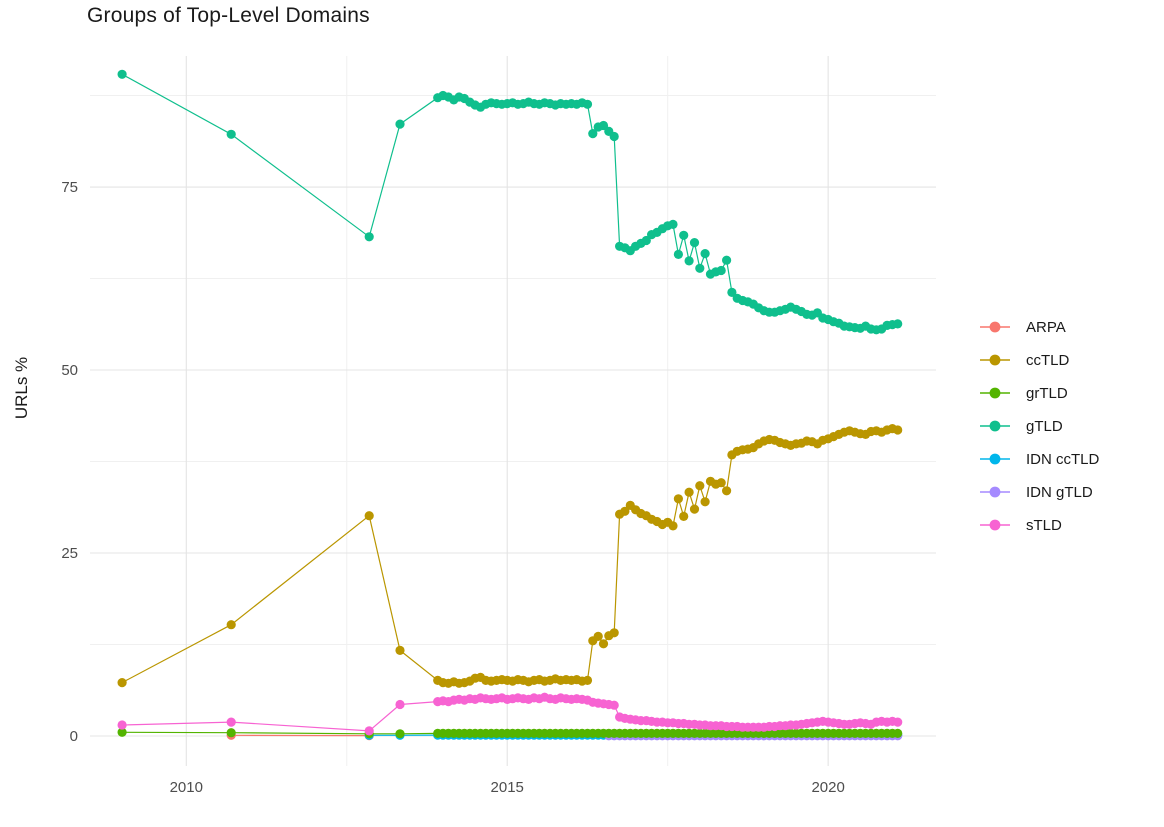 The width and height of the screenshot is (1164, 827). I want to click on legend-item-ccTLD: ccTLD, so click(1038, 360).